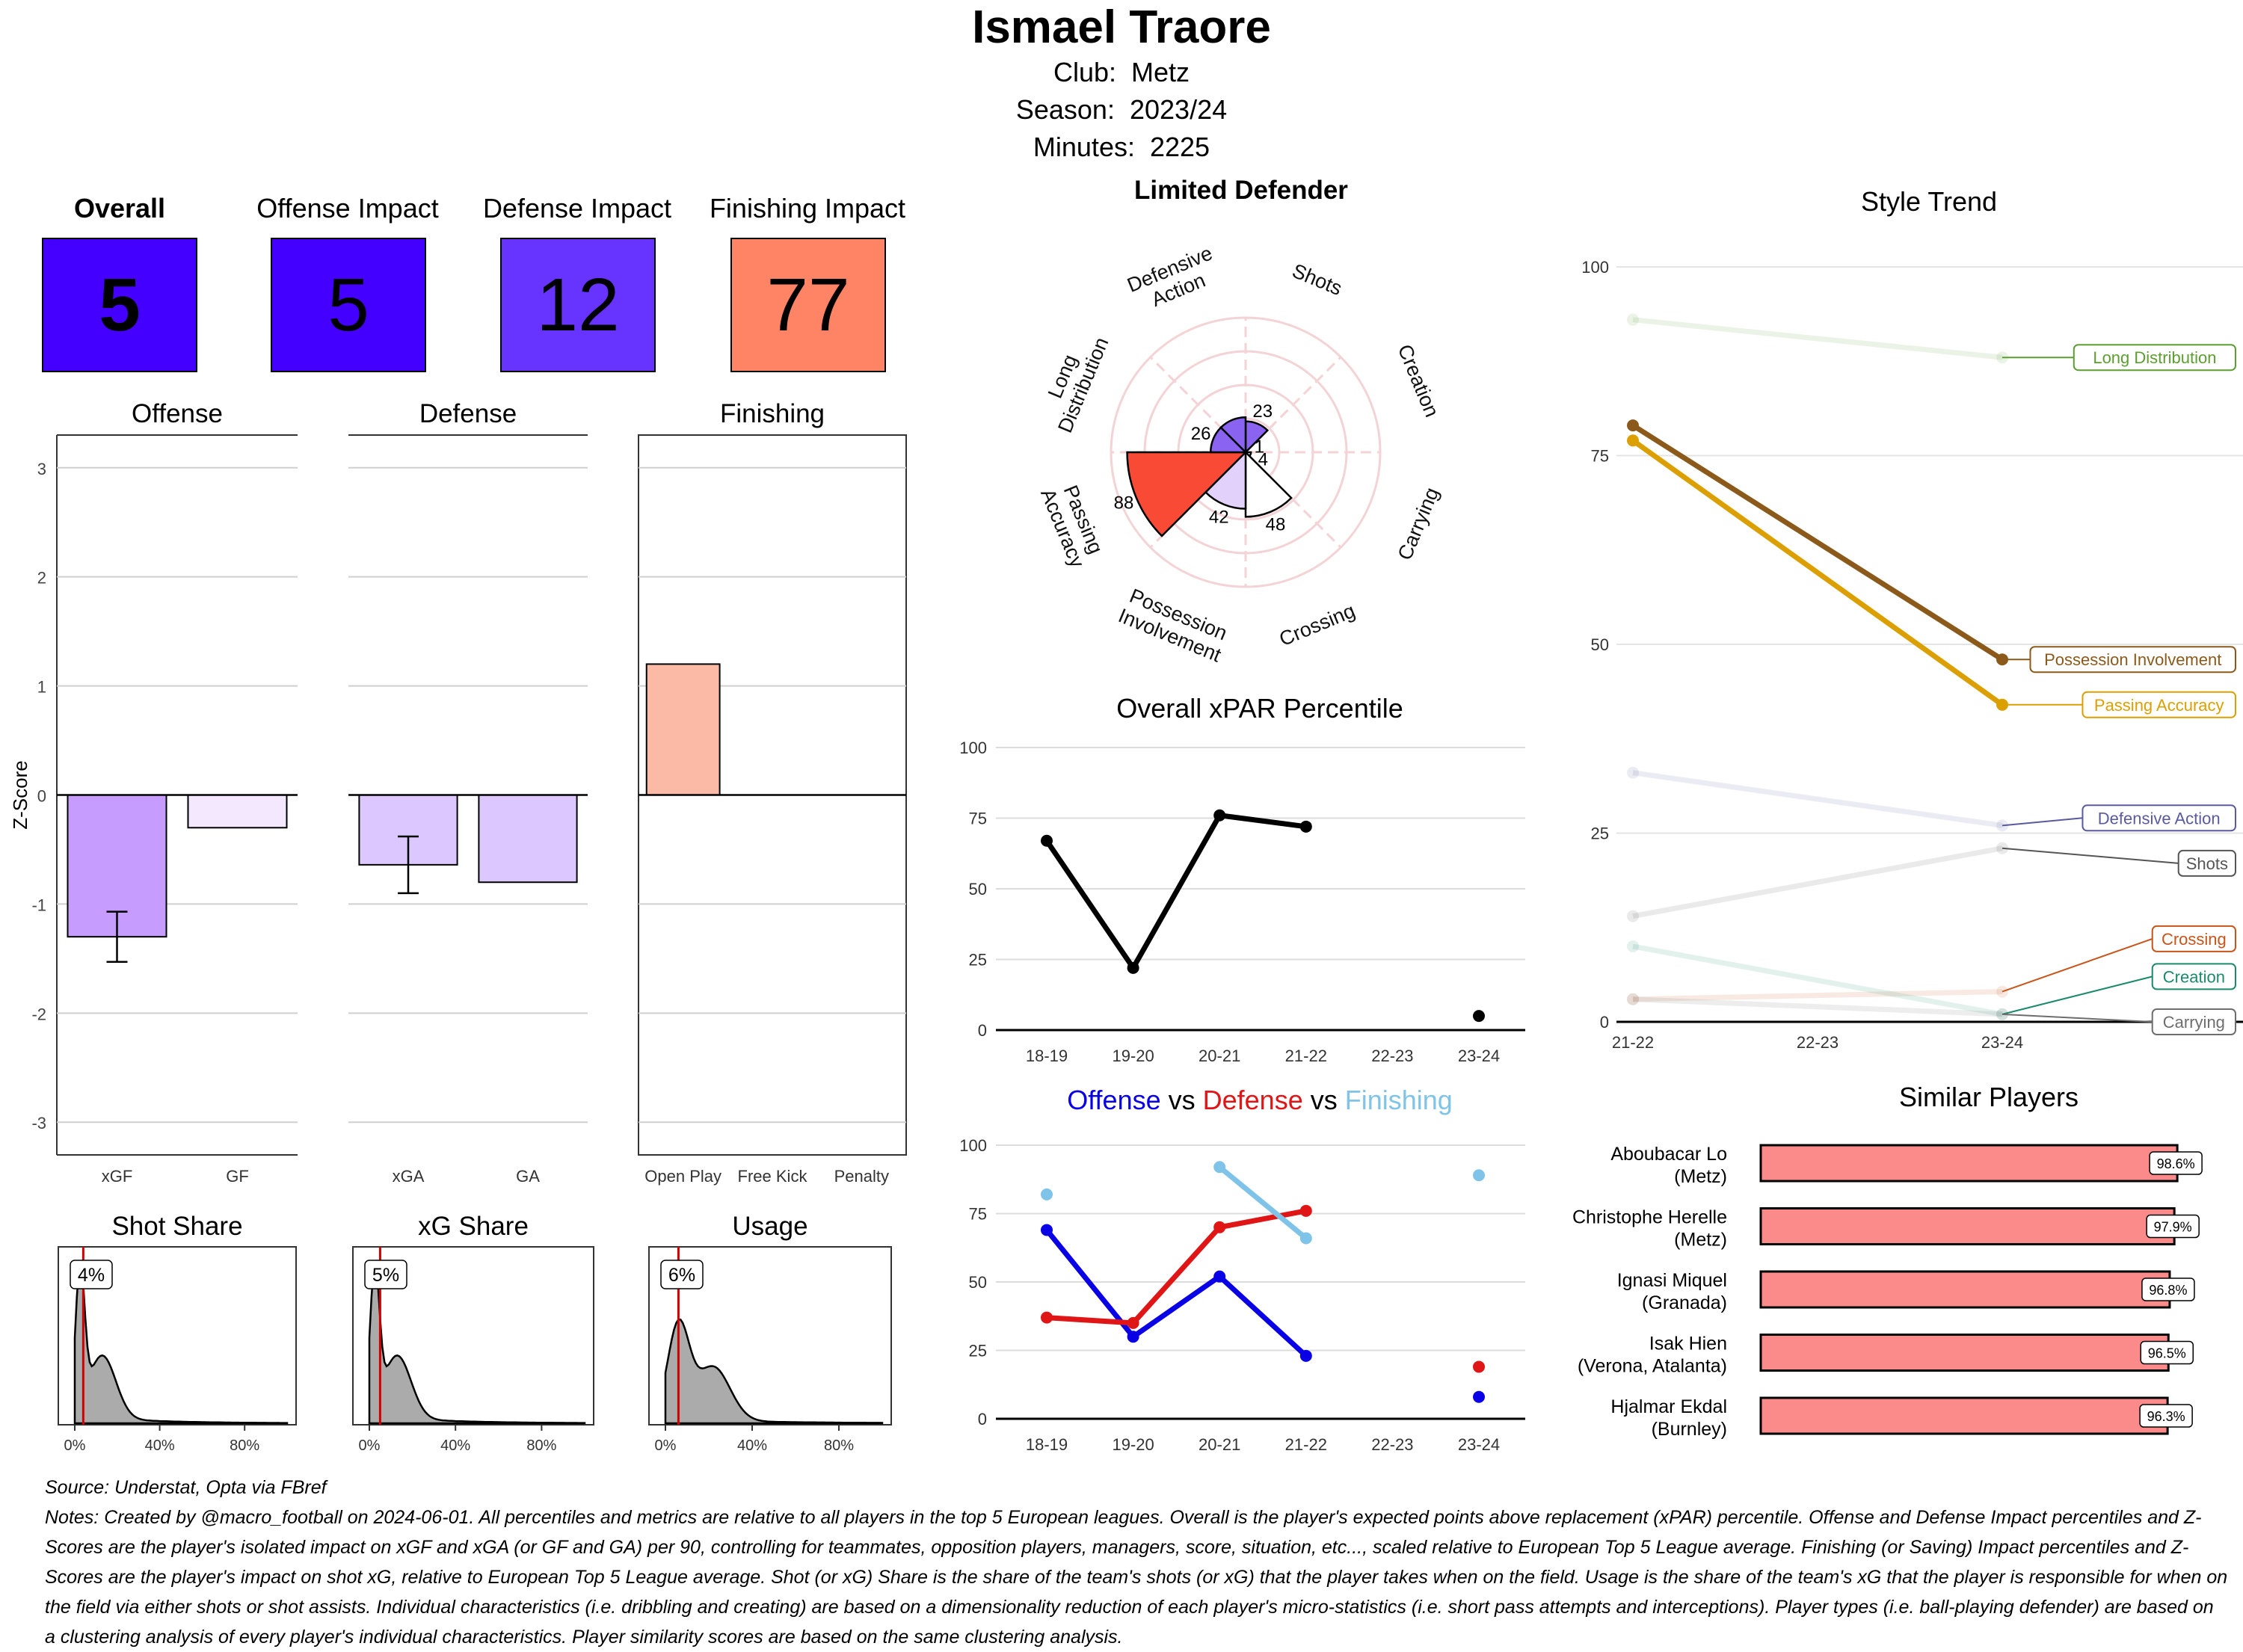 The width and height of the screenshot is (2243, 1652). Describe the element at coordinates (176, 1226) in the screenshot. I see `distribution-title: Shot Share` at that location.